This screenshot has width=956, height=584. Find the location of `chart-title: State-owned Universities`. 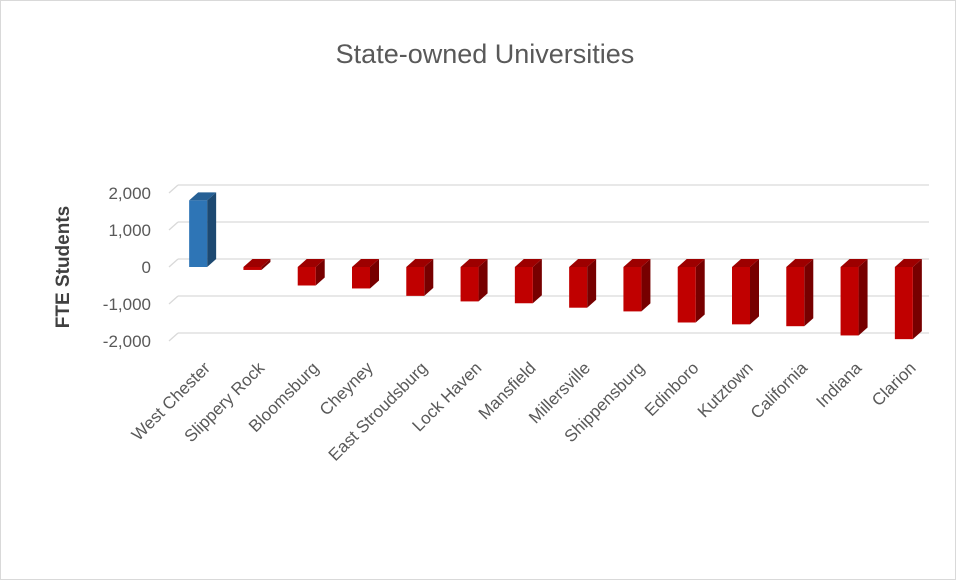

chart-title: State-owned Universities is located at coordinates (485, 54).